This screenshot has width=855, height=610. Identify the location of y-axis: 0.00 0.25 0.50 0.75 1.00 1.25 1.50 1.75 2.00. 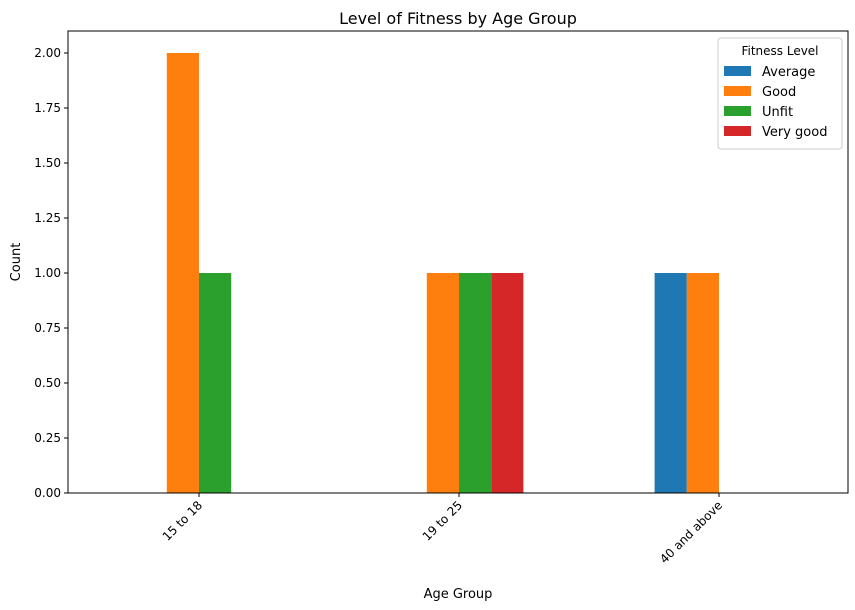
(51, 273).